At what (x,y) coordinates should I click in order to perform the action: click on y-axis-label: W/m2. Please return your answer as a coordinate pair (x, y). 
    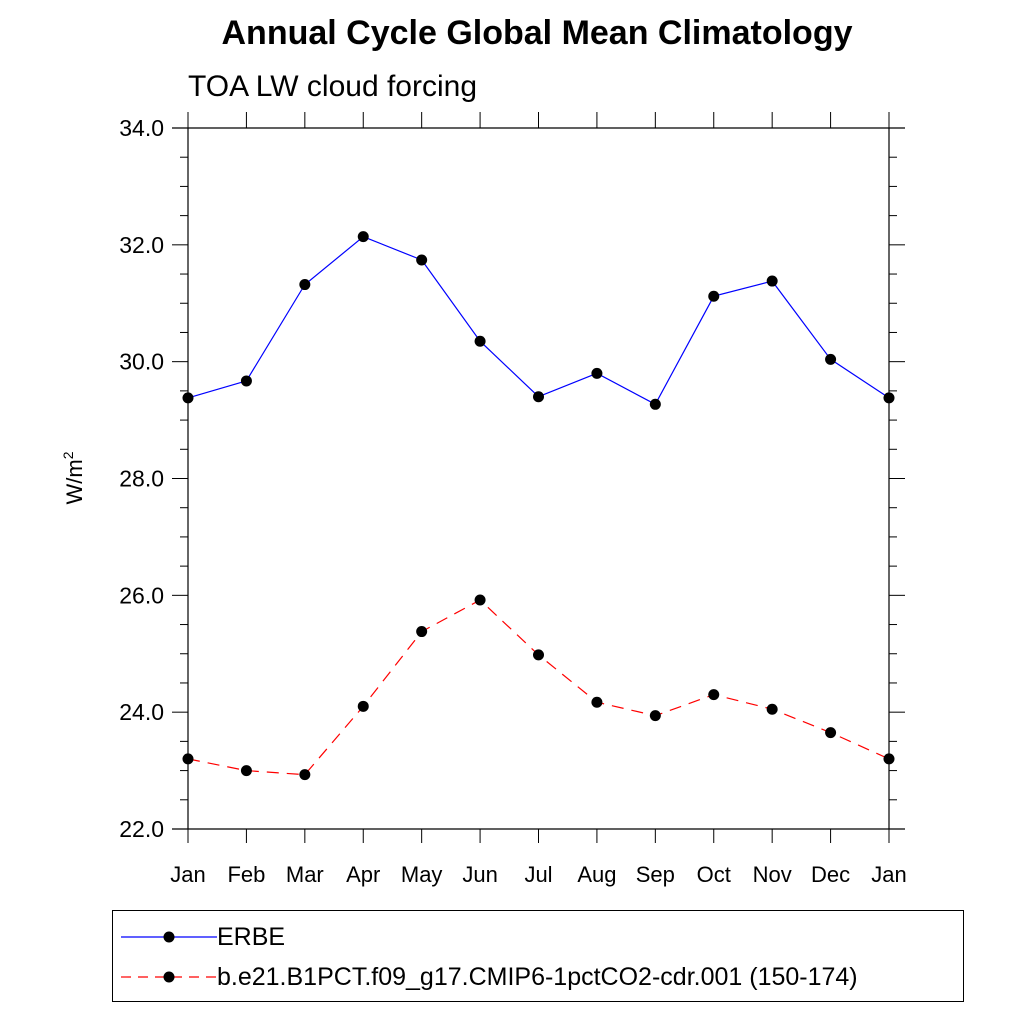
    Looking at the image, I should click on (73, 477).